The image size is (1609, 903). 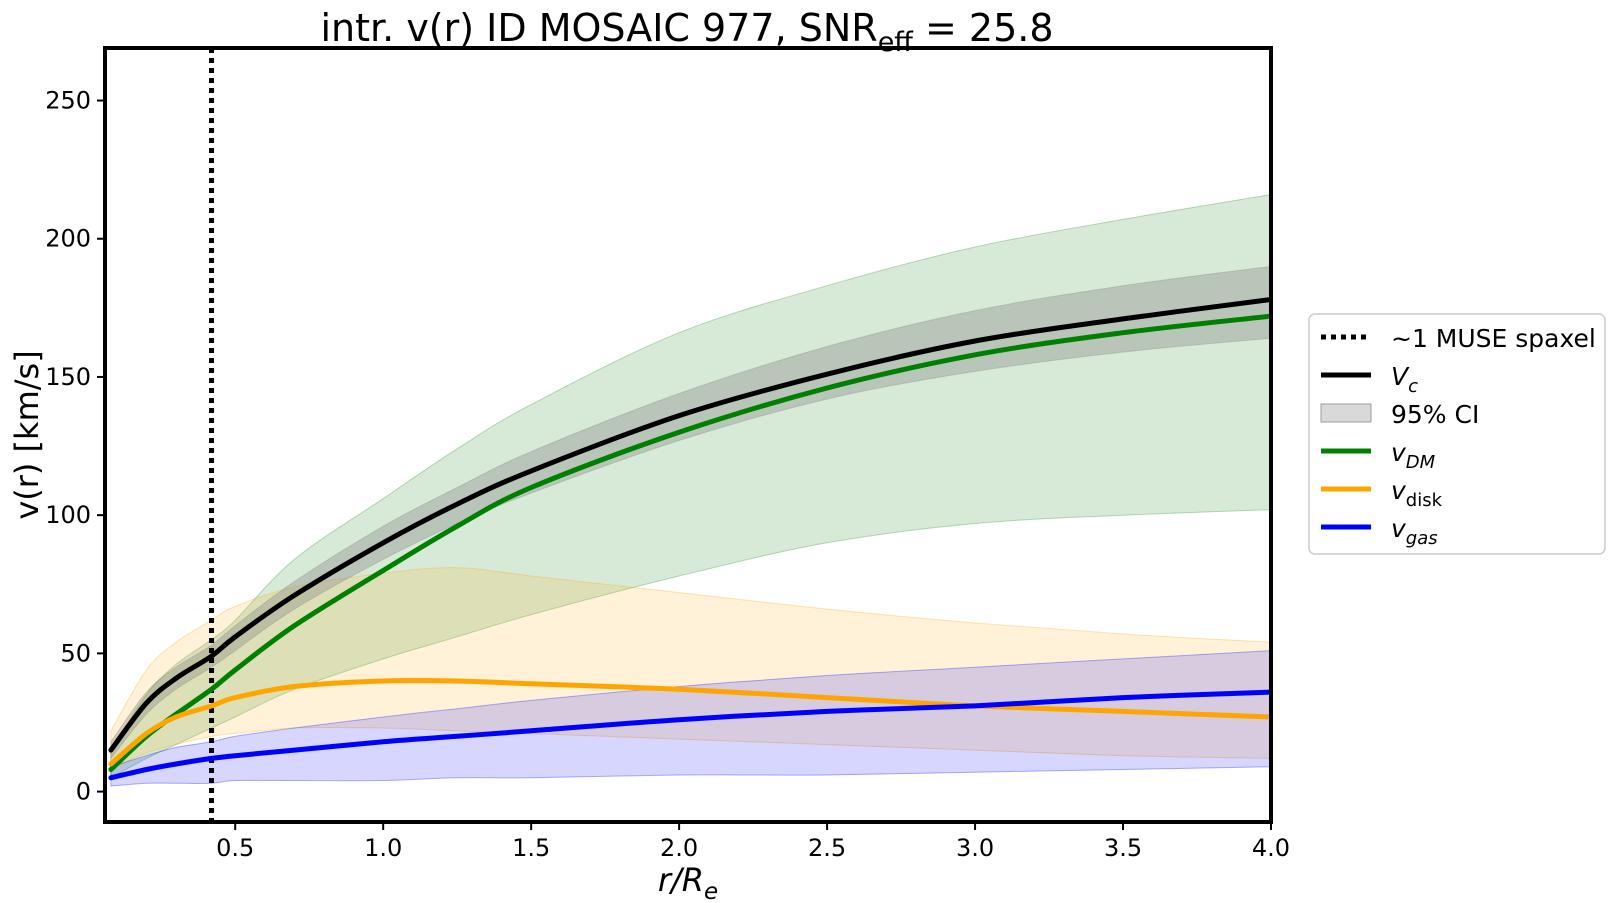 I want to click on legend-swatch-ci, so click(x=1346, y=413).